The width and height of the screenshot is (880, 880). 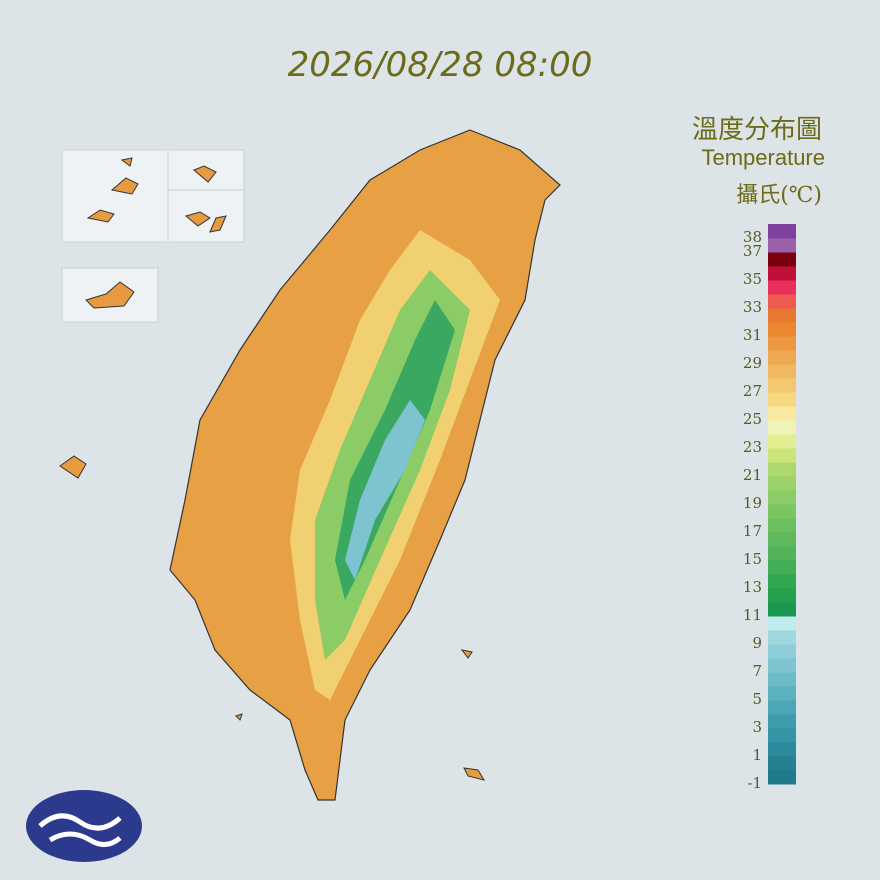 I want to click on legend-unit: 攝氏(℃), so click(x=779, y=195).